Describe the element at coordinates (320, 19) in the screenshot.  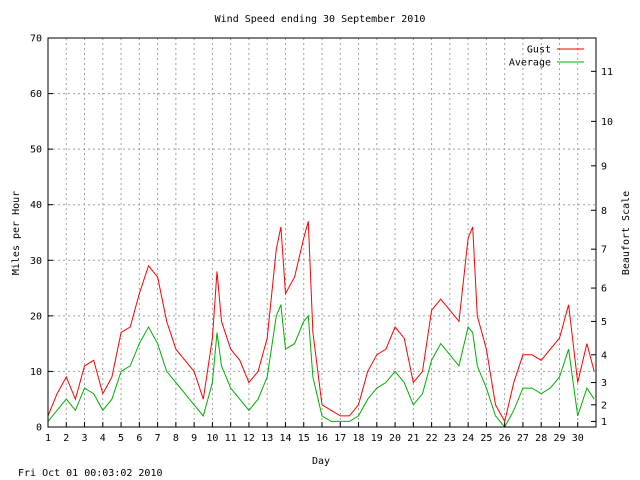
I see `chart-title: Wind Speed ending 30 September 2010` at that location.